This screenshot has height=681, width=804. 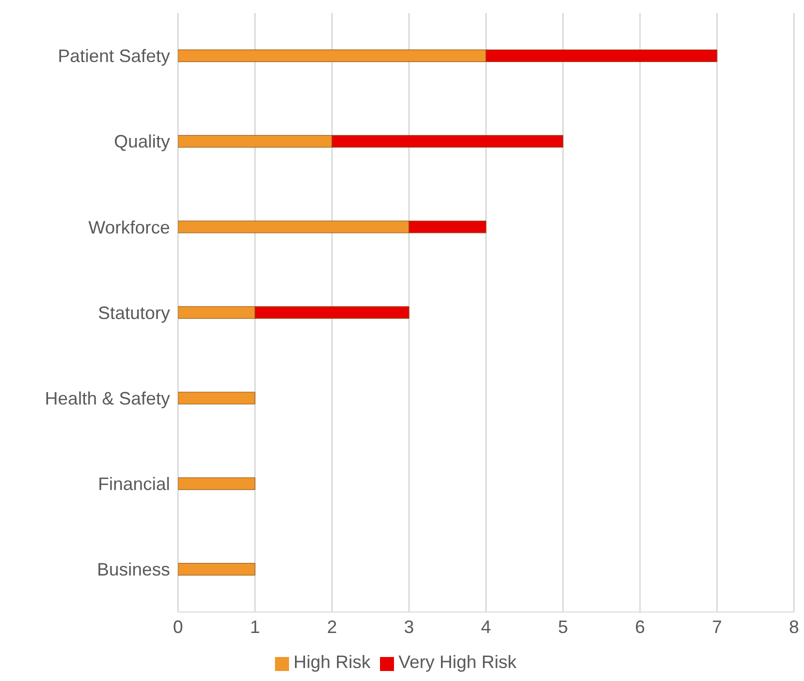 I want to click on legend-label: High Risk, so click(x=331, y=662).